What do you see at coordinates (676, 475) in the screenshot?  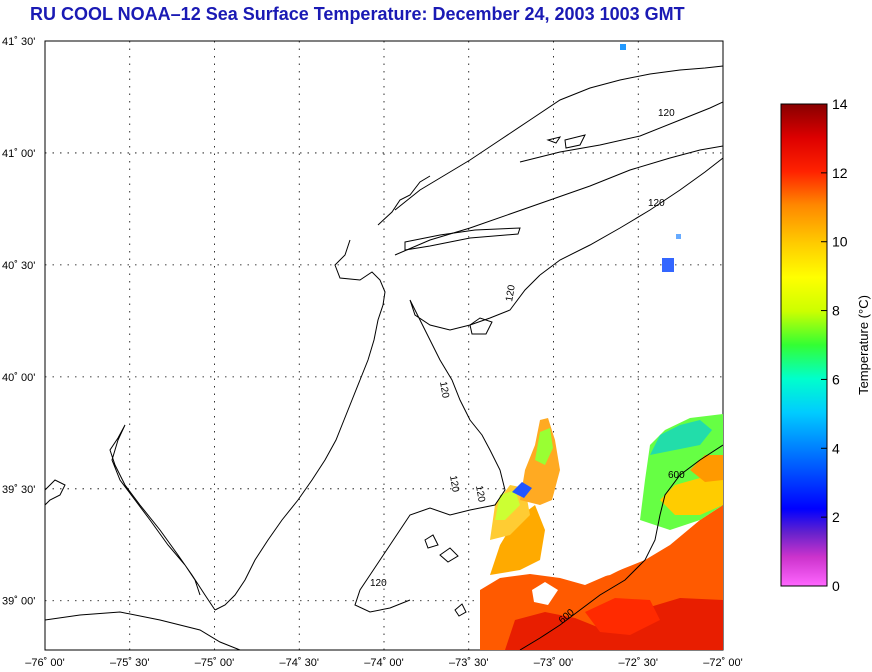 I see `contour-label: 600` at bounding box center [676, 475].